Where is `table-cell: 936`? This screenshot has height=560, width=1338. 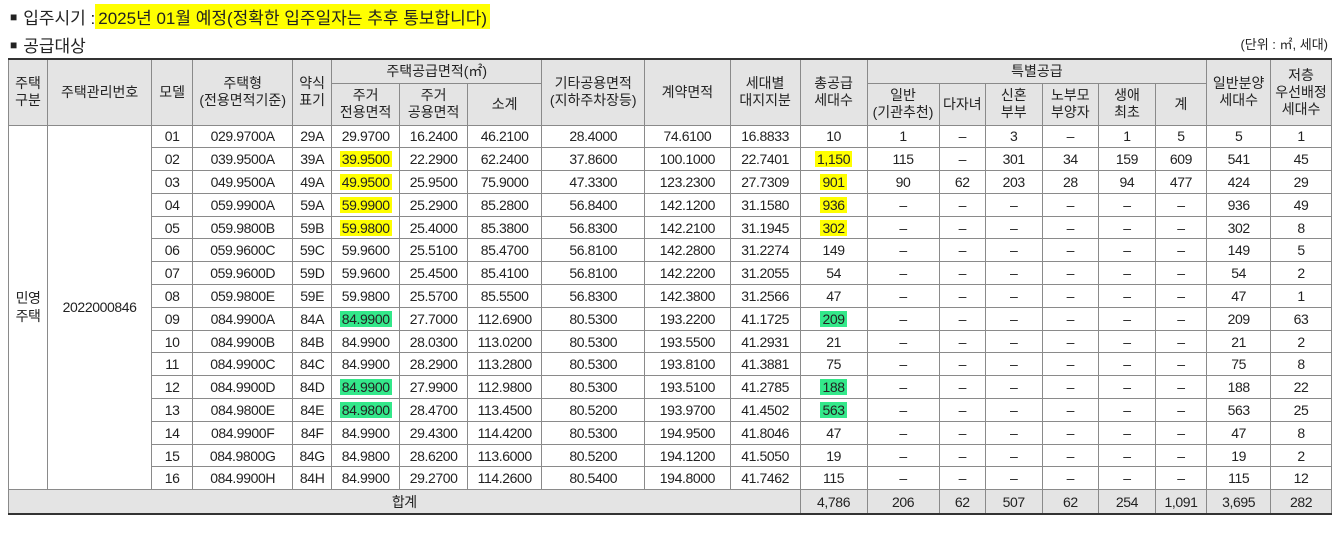
table-cell: 936 is located at coordinates (833, 204).